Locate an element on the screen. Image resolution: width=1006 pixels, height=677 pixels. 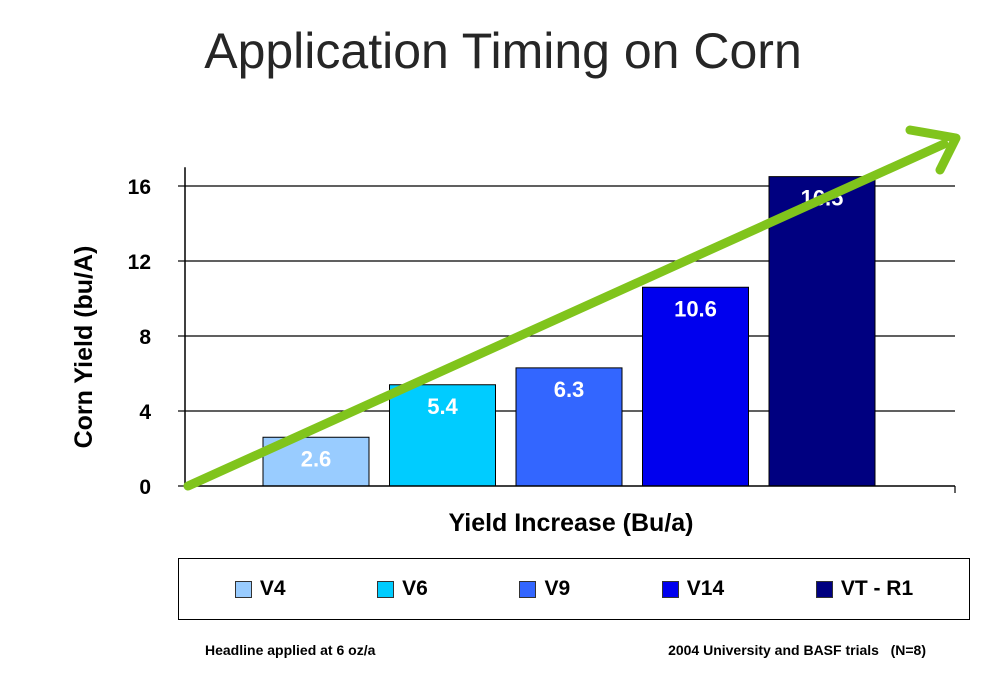
bar-value-label: 10.6 is located at coordinates (695, 308).